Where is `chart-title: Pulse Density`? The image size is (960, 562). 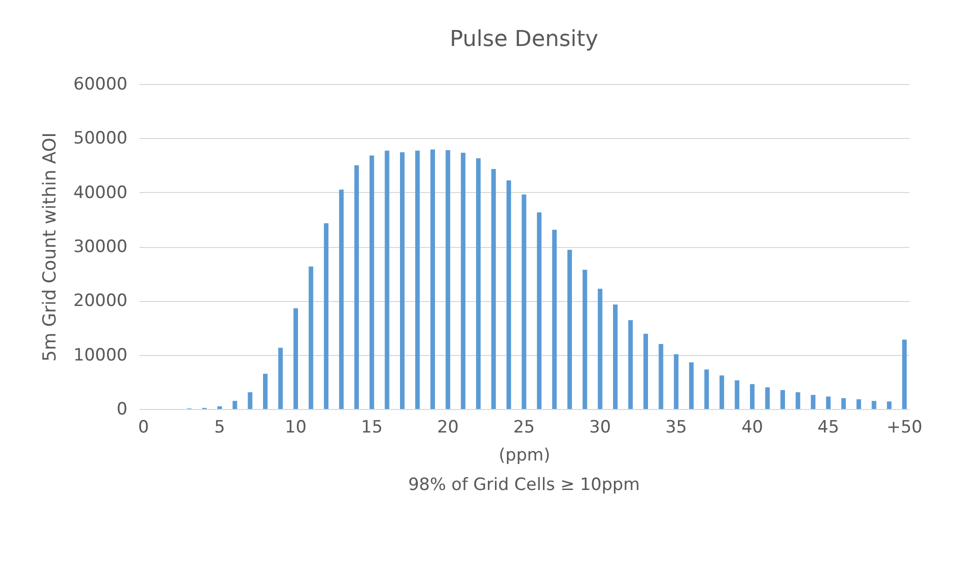 chart-title: Pulse Density is located at coordinates (524, 39).